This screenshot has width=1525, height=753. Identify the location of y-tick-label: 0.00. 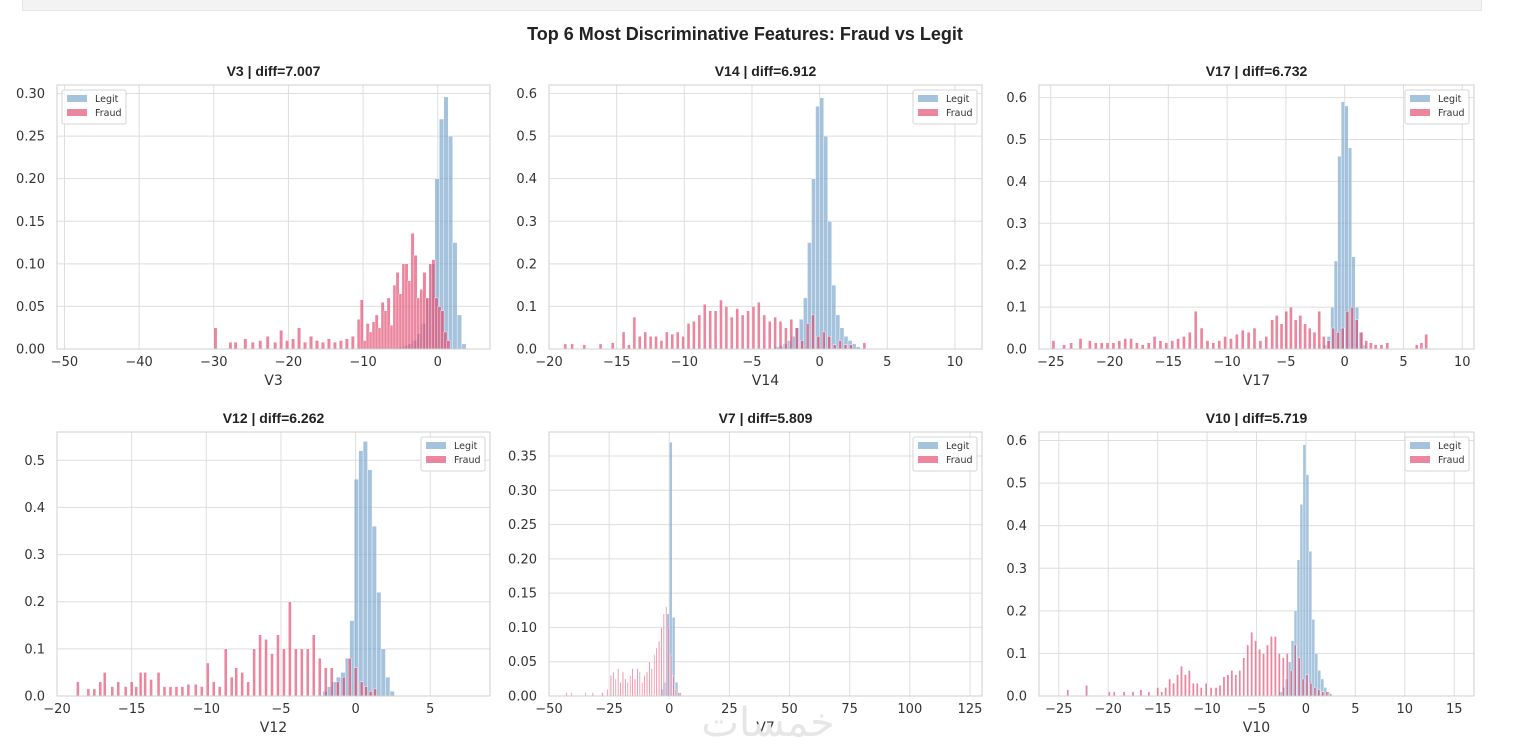
(30, 350).